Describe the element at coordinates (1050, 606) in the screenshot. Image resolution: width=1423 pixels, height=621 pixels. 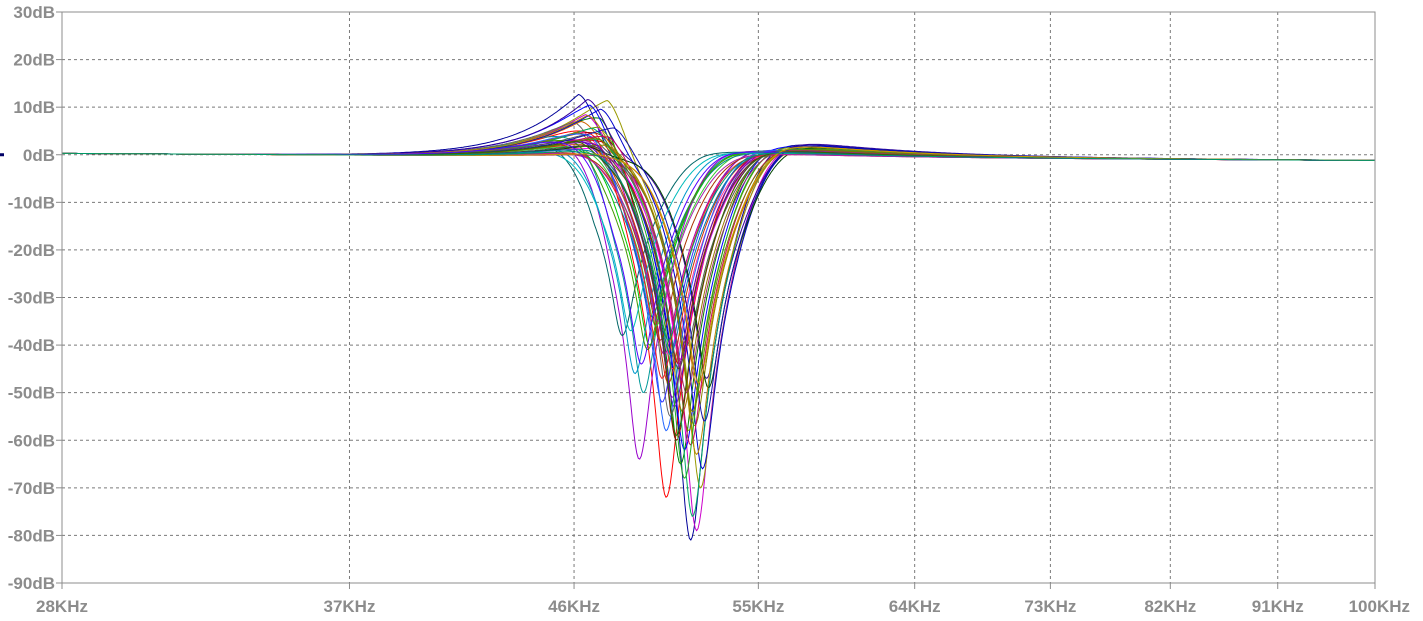
I see `x-tick-label: 73KHz` at that location.